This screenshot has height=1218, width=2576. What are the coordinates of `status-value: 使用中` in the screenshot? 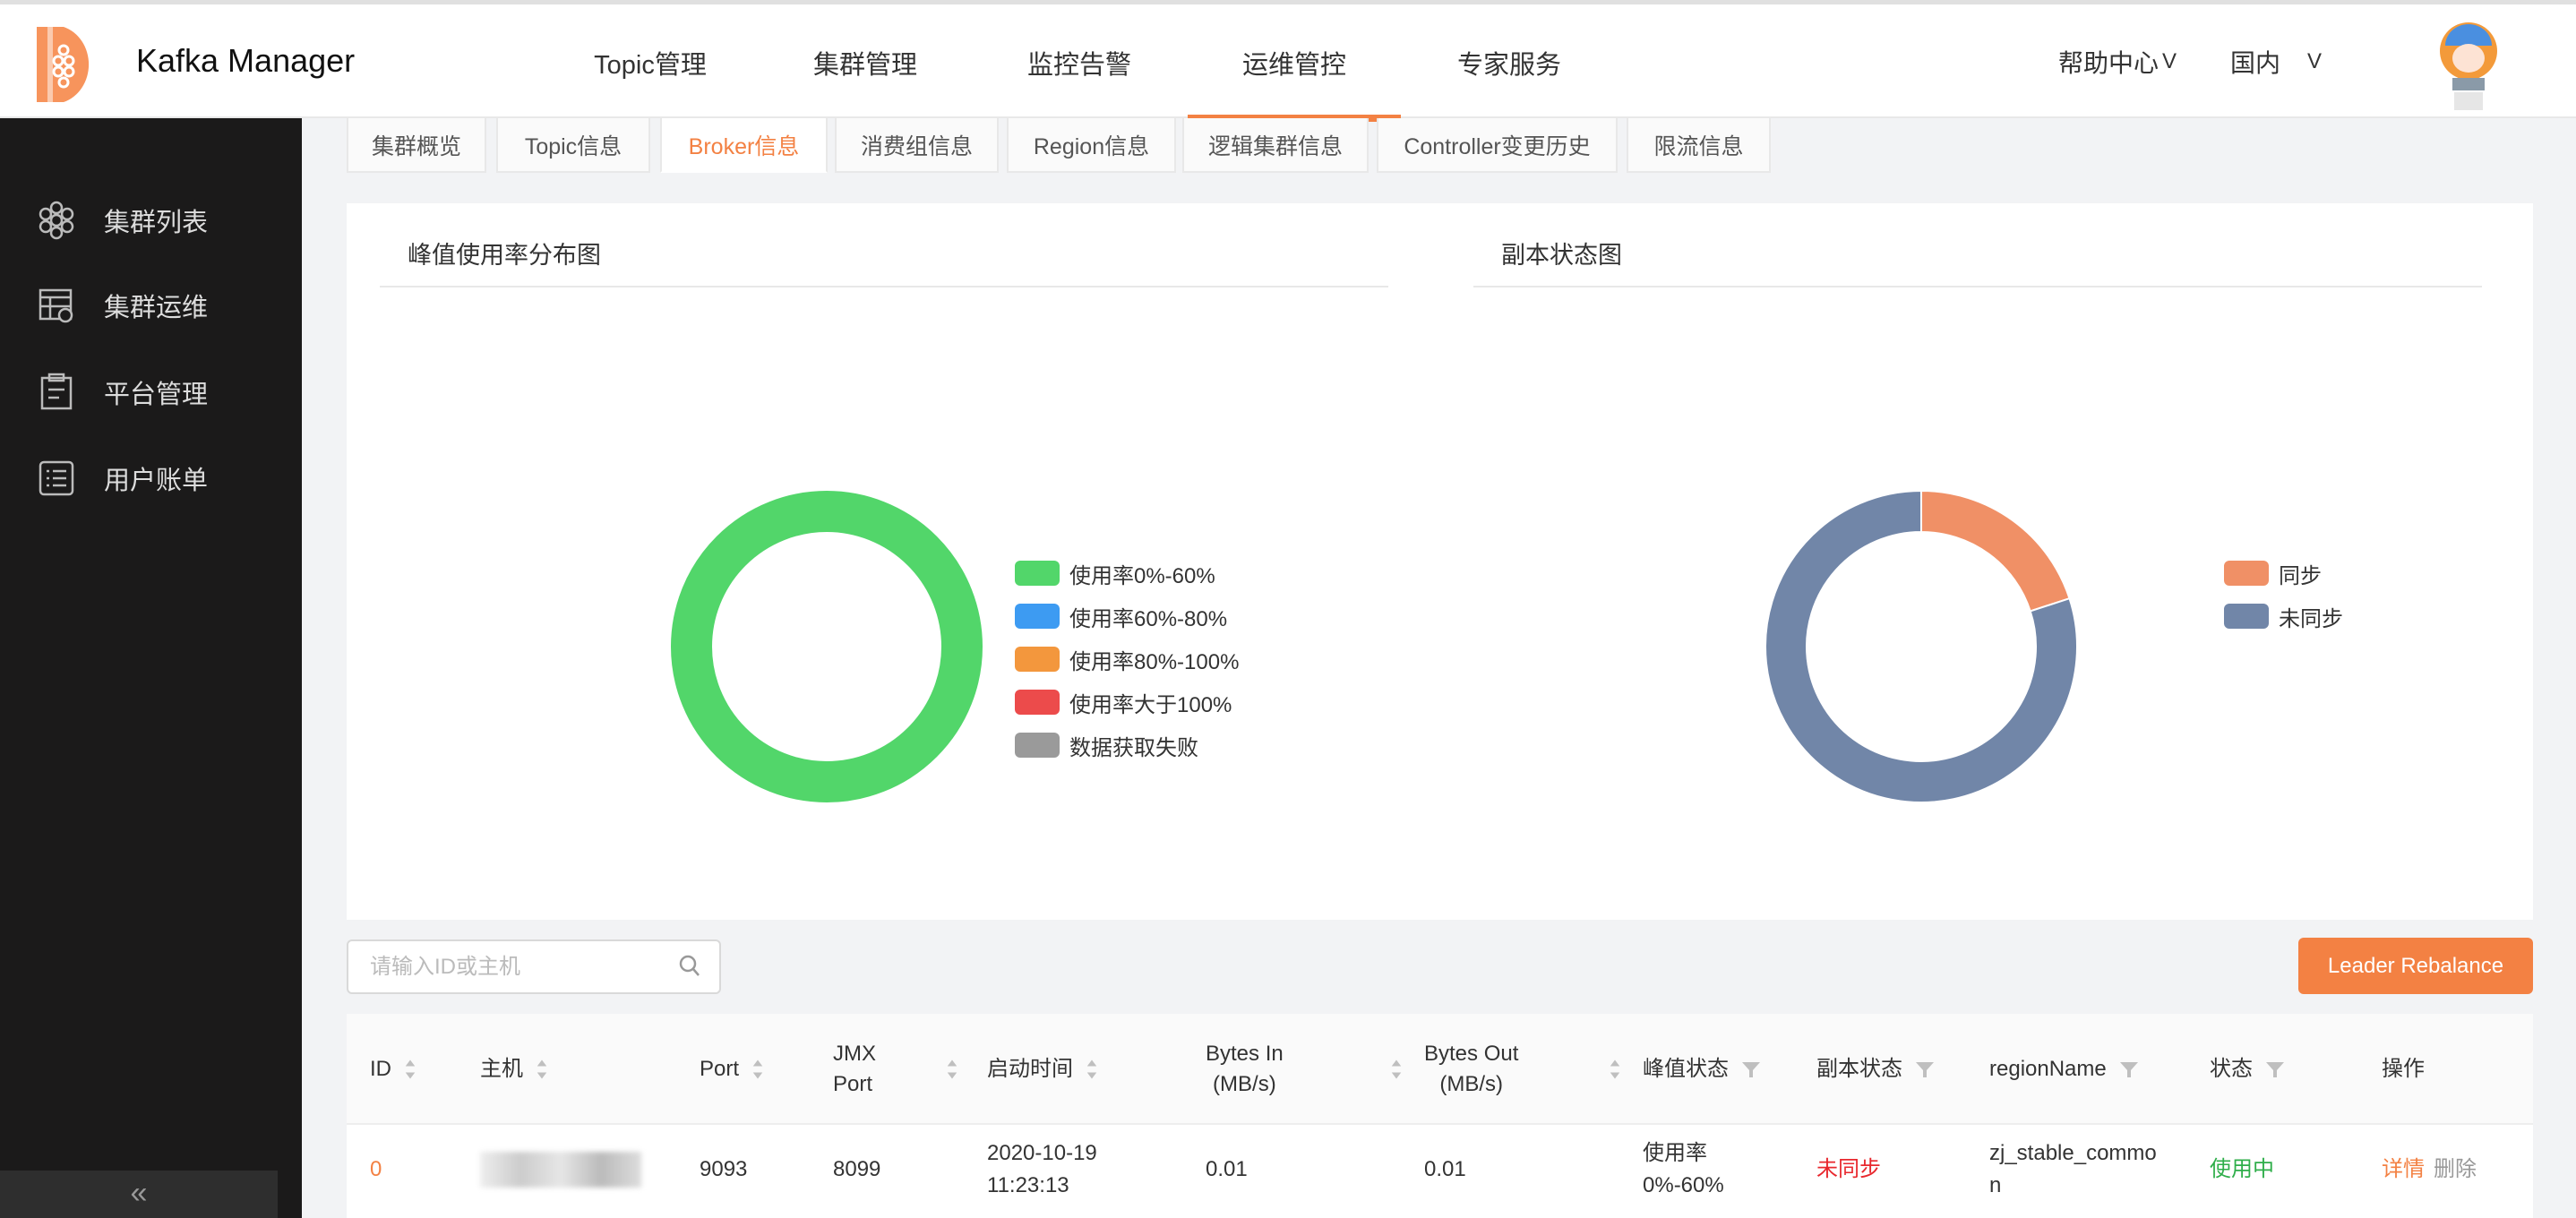 It's located at (2242, 1169).